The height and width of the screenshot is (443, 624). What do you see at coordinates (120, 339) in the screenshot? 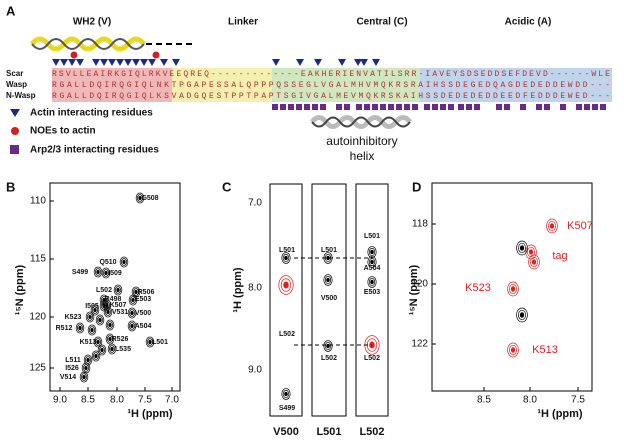
I see `peak-label: R526` at bounding box center [120, 339].